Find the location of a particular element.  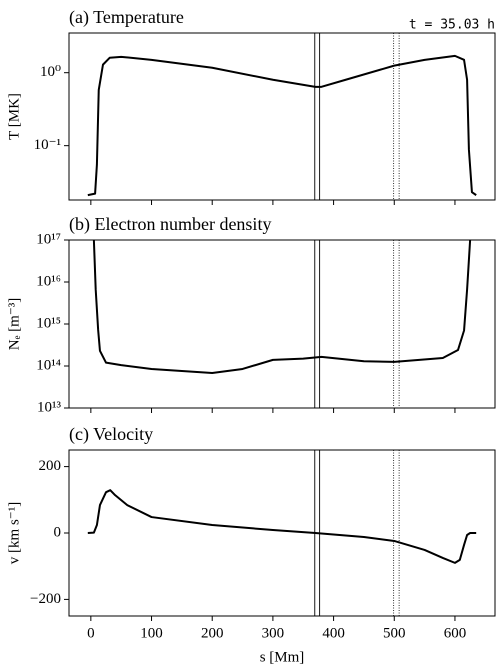

y-tick-label: 10¹⁵ is located at coordinates (48, 323).